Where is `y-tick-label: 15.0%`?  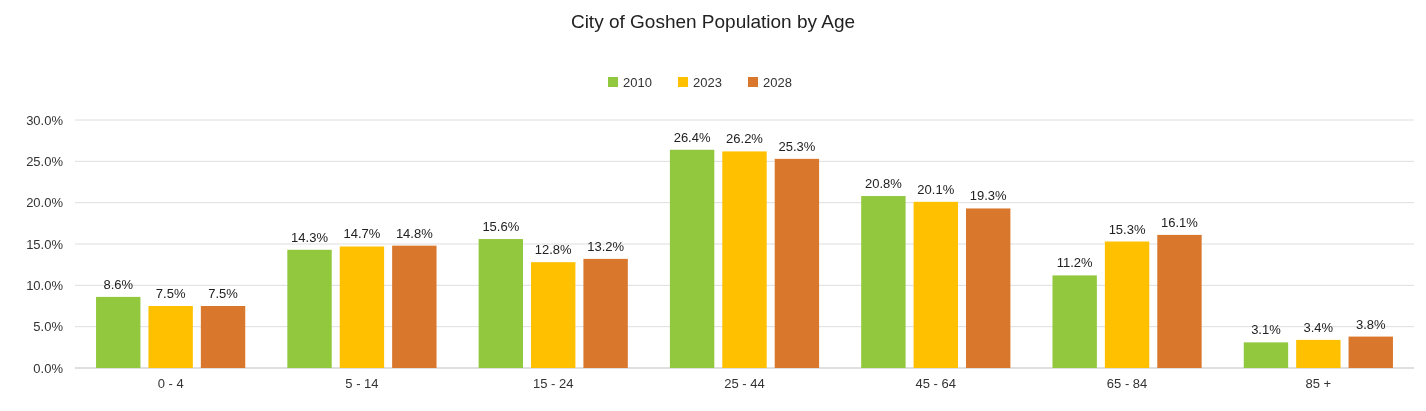 y-tick-label: 15.0% is located at coordinates (45, 244).